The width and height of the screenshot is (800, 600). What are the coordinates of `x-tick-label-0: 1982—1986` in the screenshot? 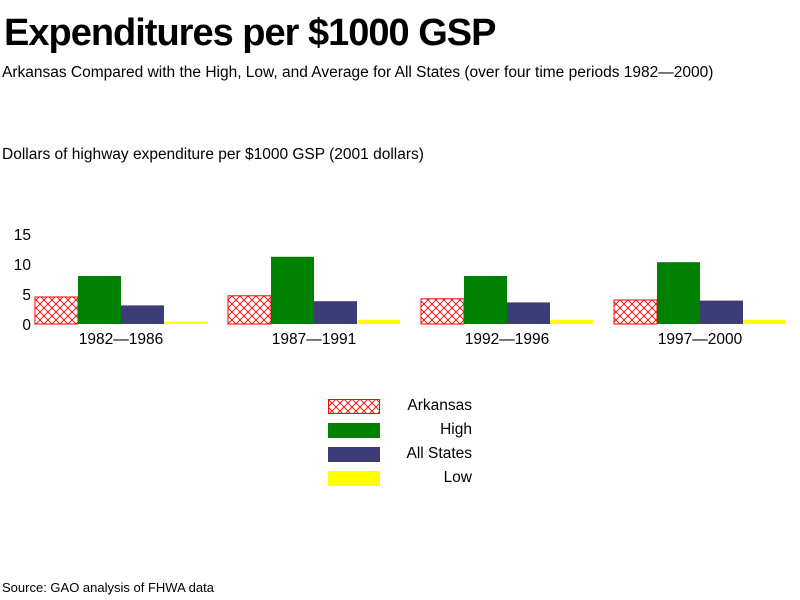 It's located at (121, 339).